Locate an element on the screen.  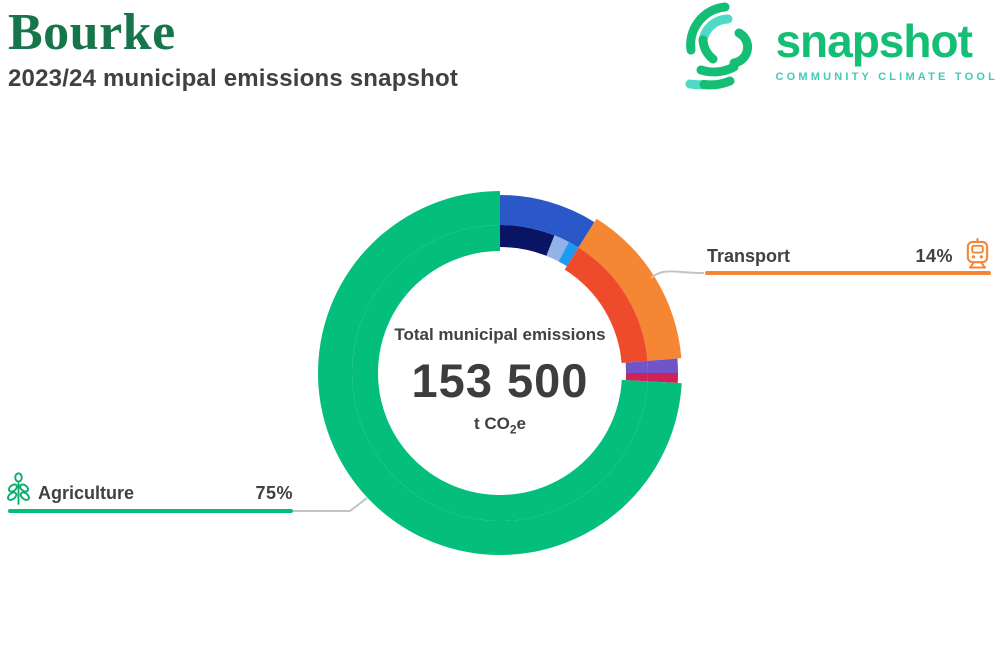
agriculture-leader-line is located at coordinates (330, 504).